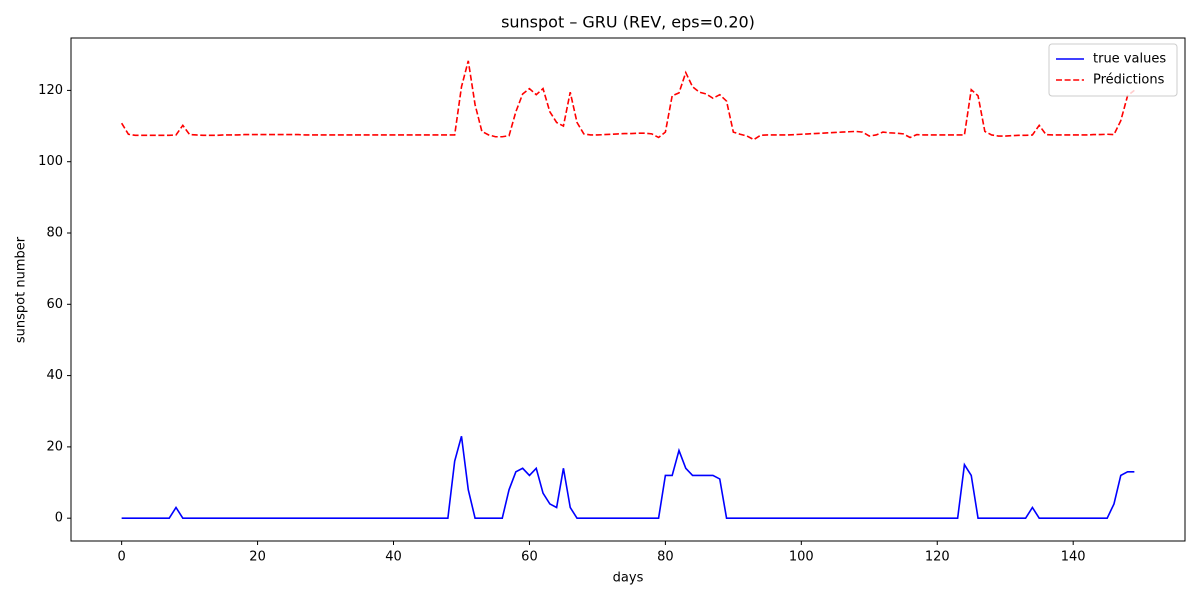 Image resolution: width=1200 pixels, height=600 pixels. Describe the element at coordinates (50, 90) in the screenshot. I see `y-tick-label: 120` at that location.